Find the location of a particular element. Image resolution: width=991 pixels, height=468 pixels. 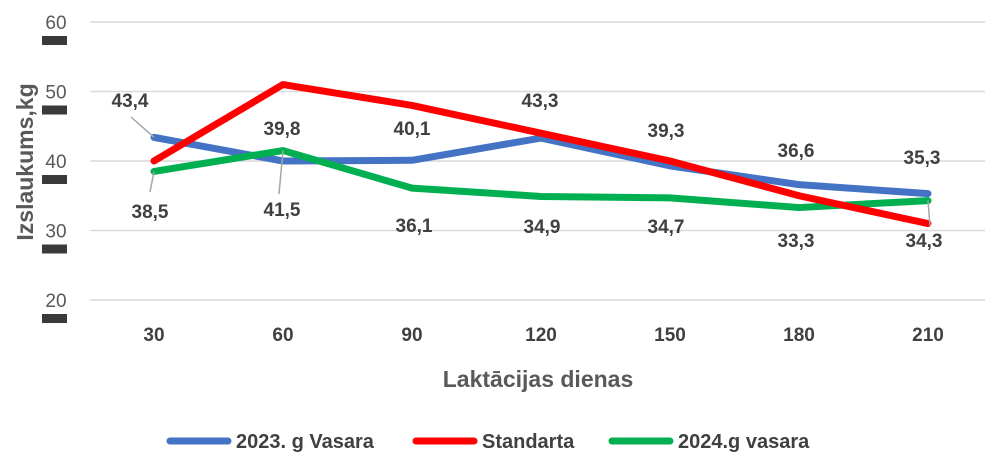

data-label: 33,3 is located at coordinates (796, 241).